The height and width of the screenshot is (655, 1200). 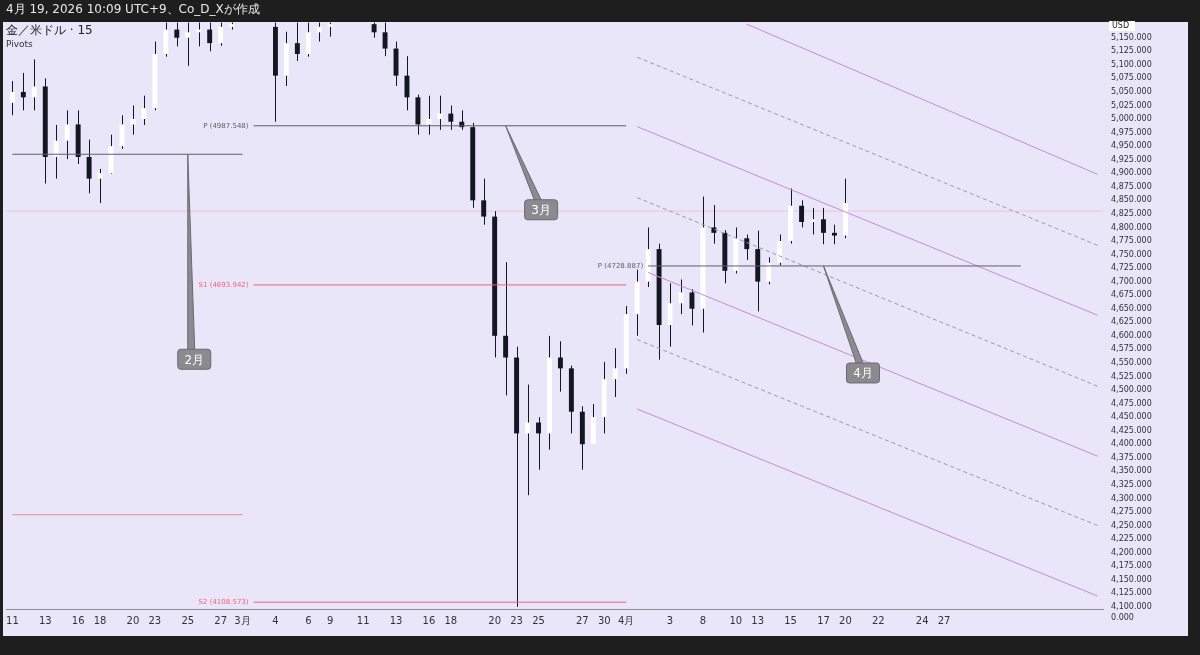 What do you see at coordinates (1131, 512) in the screenshot?
I see `y-tick-label: 4,275.000` at bounding box center [1131, 512].